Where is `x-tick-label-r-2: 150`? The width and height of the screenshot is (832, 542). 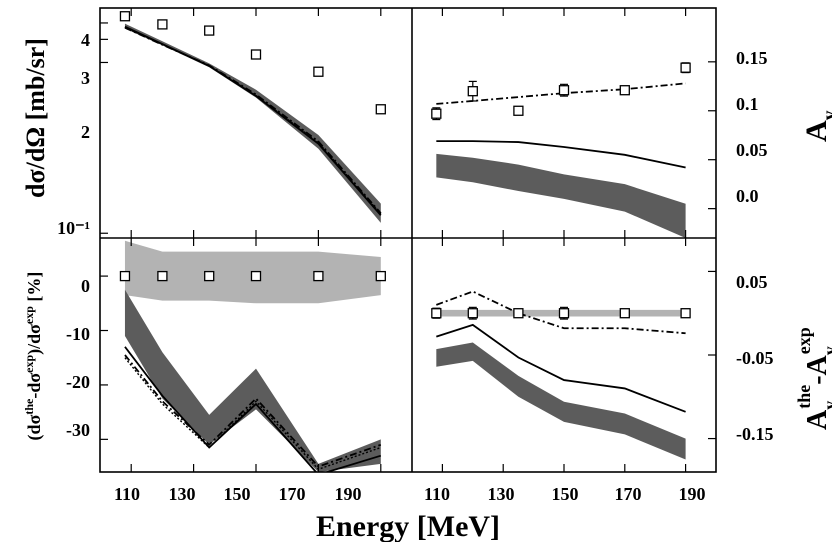 x-tick-label-r-2: 150 is located at coordinates (565, 494).